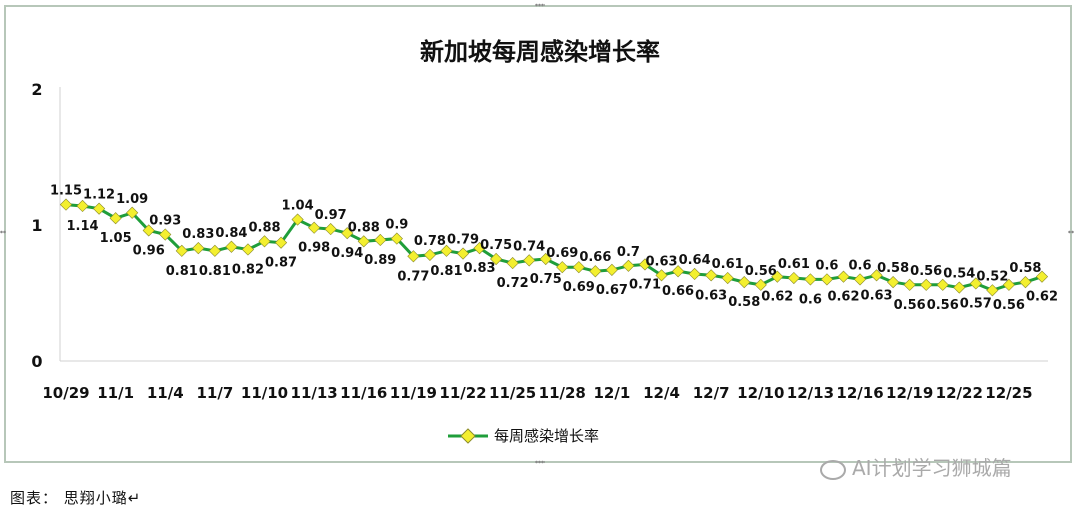 The width and height of the screenshot is (1080, 513). What do you see at coordinates (281, 263) in the screenshot?
I see `data-label: 0.87` at bounding box center [281, 263].